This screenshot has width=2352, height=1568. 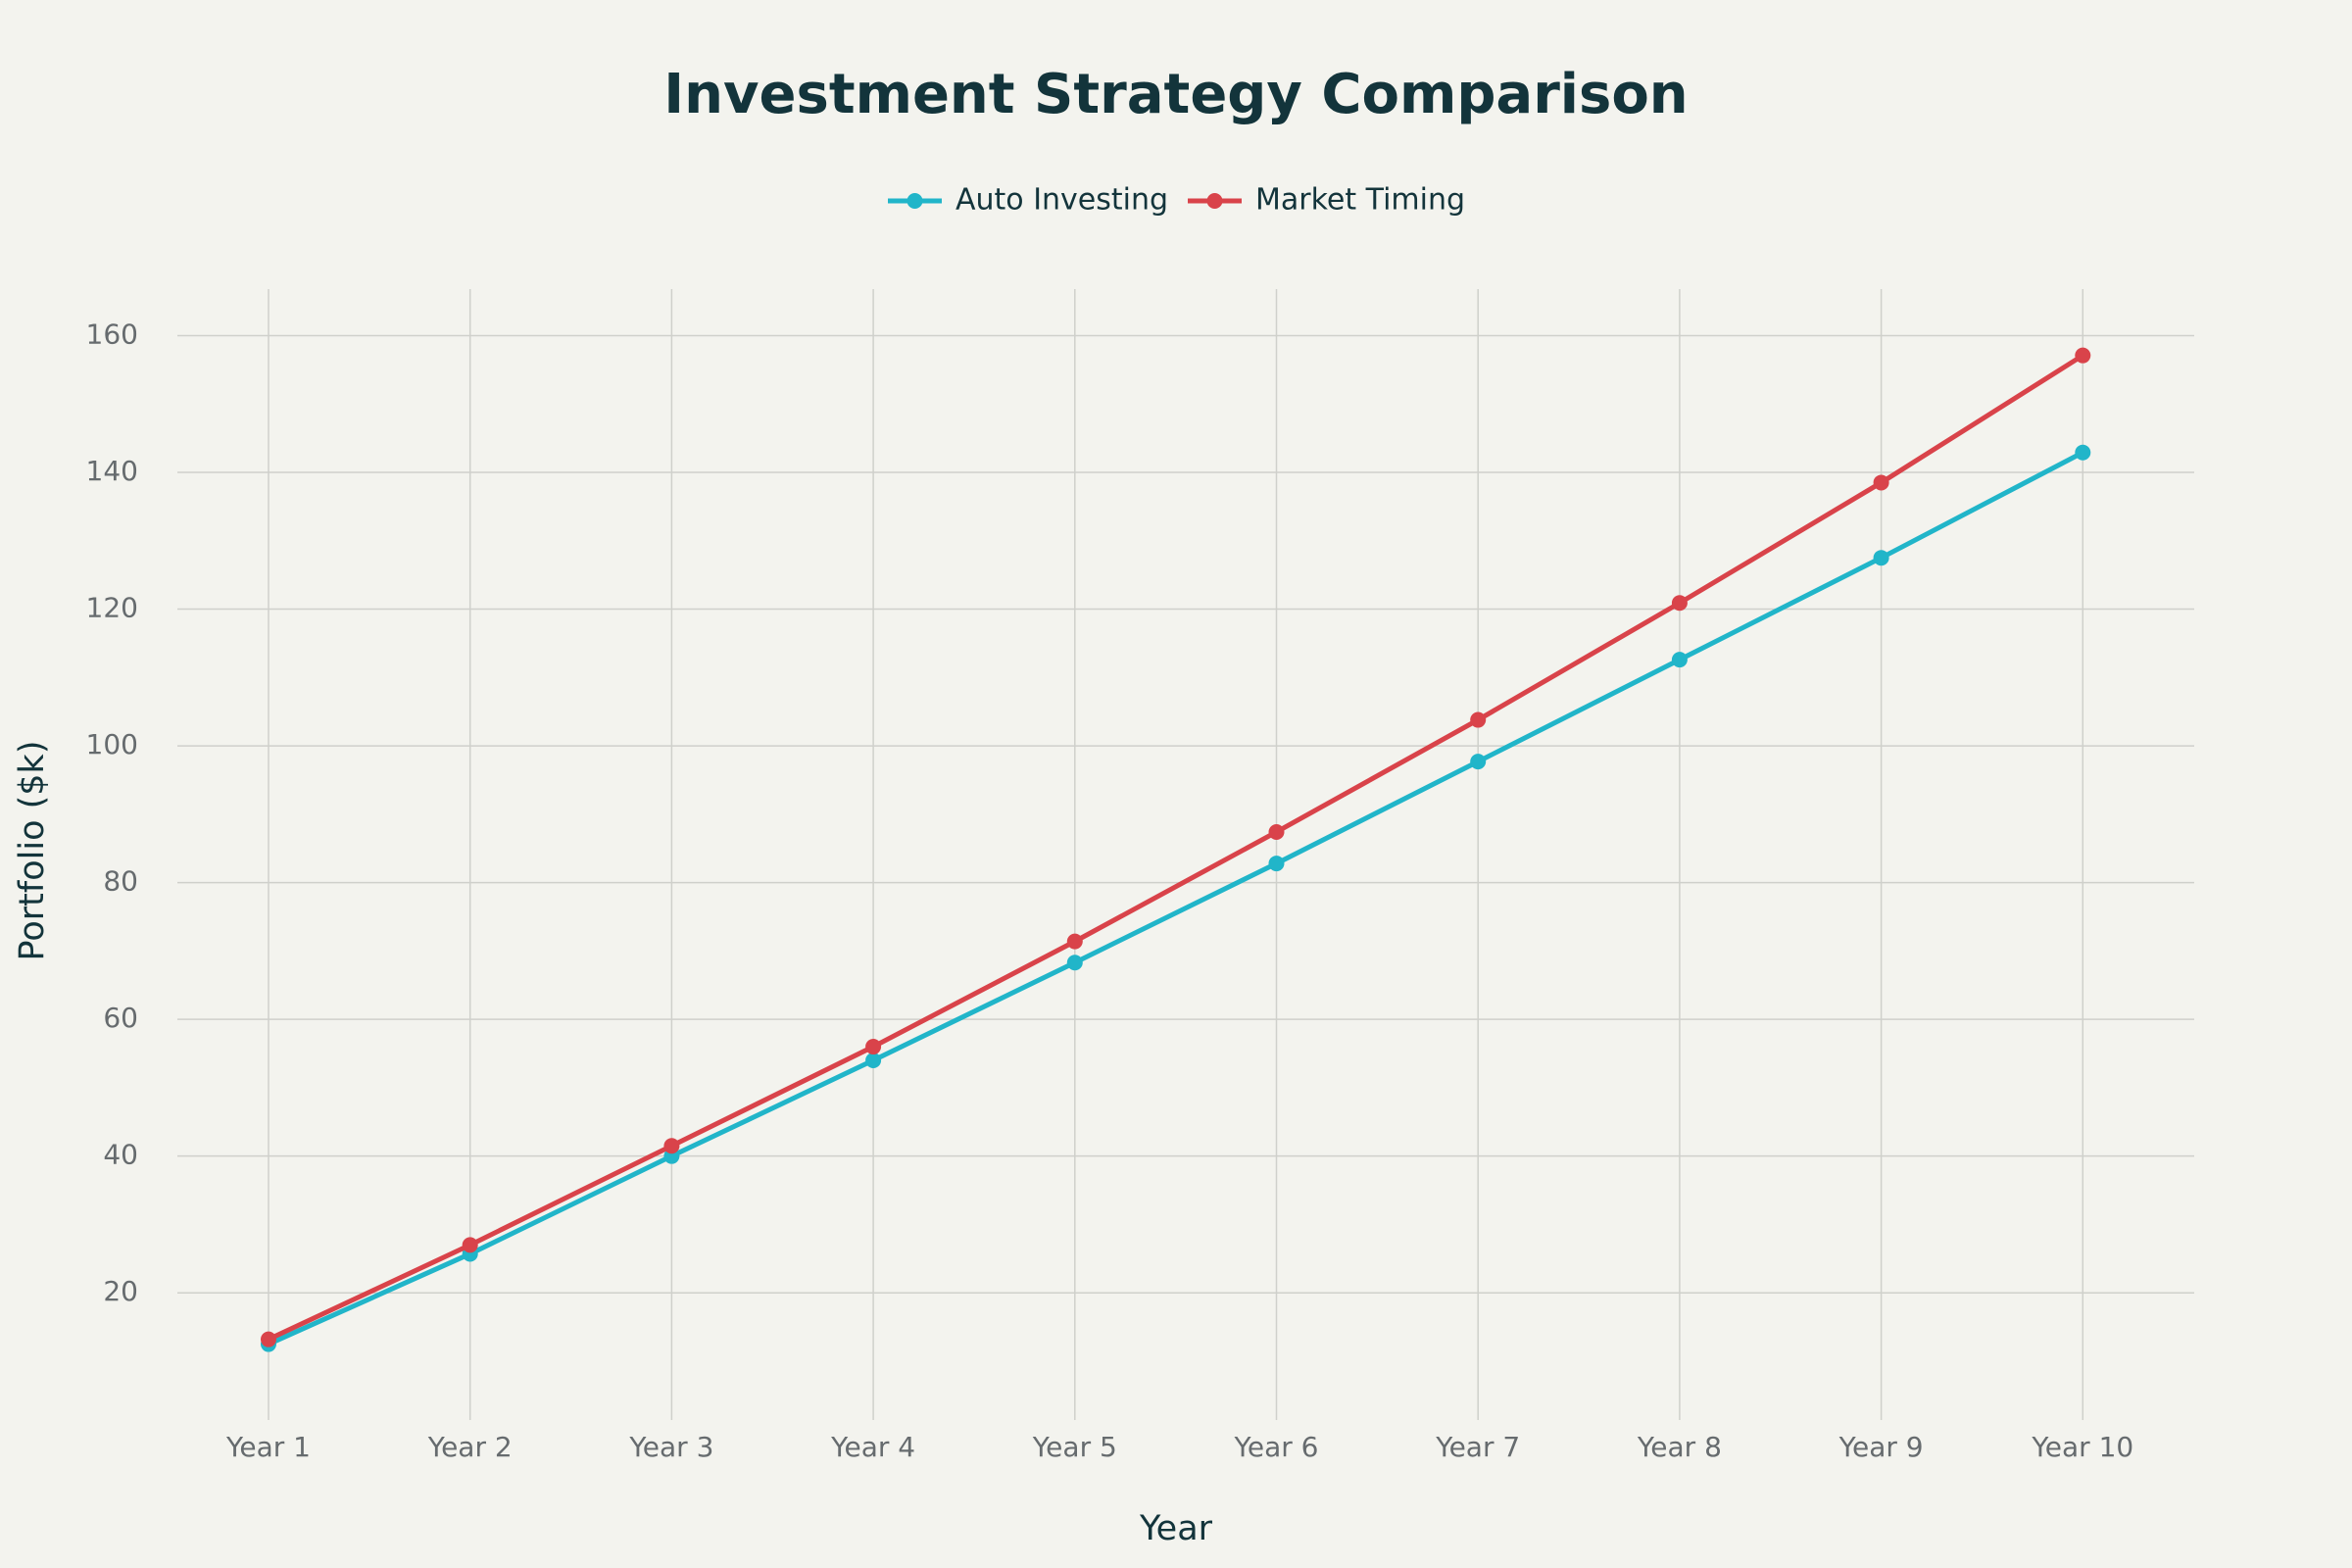 What do you see at coordinates (1360, 200) in the screenshot?
I see `legend-label: Market Timing` at bounding box center [1360, 200].